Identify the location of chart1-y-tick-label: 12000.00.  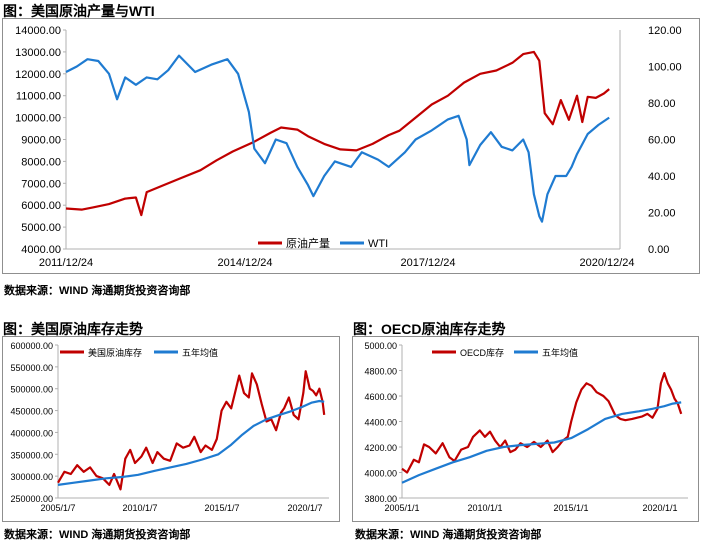
(38, 75).